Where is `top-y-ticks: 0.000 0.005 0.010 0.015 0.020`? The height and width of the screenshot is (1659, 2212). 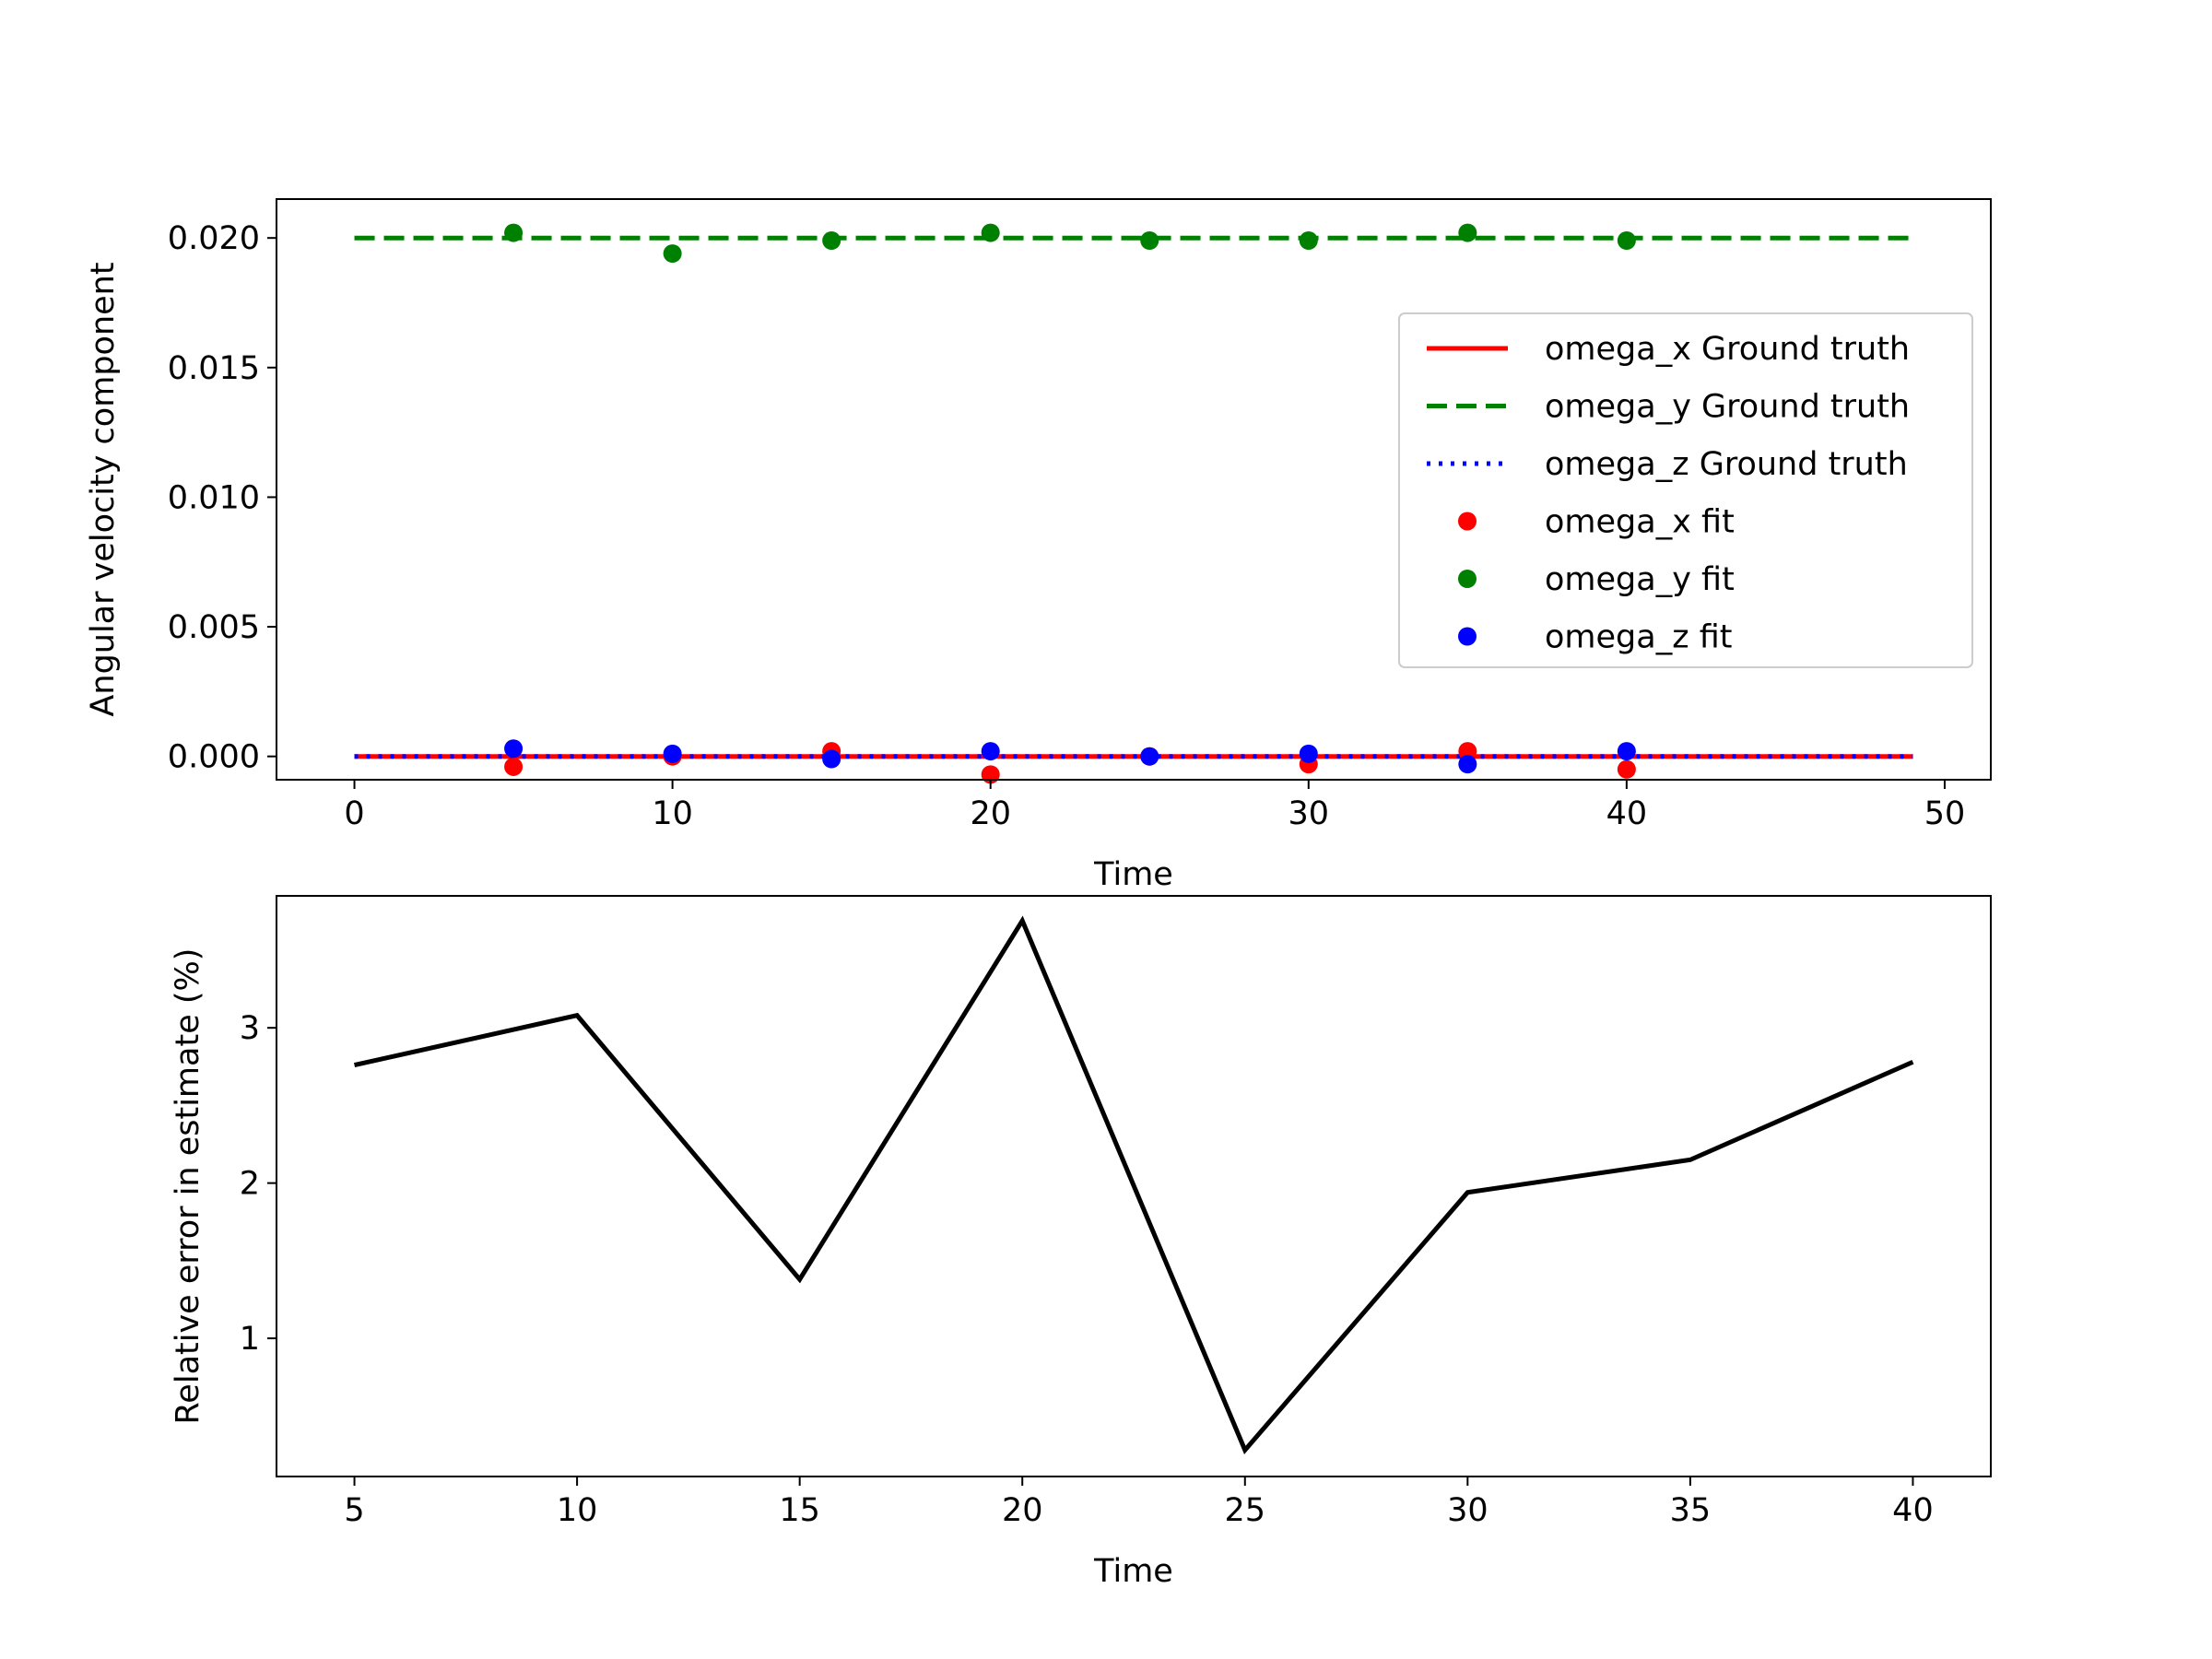 top-y-ticks: 0.000 0.005 0.010 0.015 0.020 is located at coordinates (222, 498).